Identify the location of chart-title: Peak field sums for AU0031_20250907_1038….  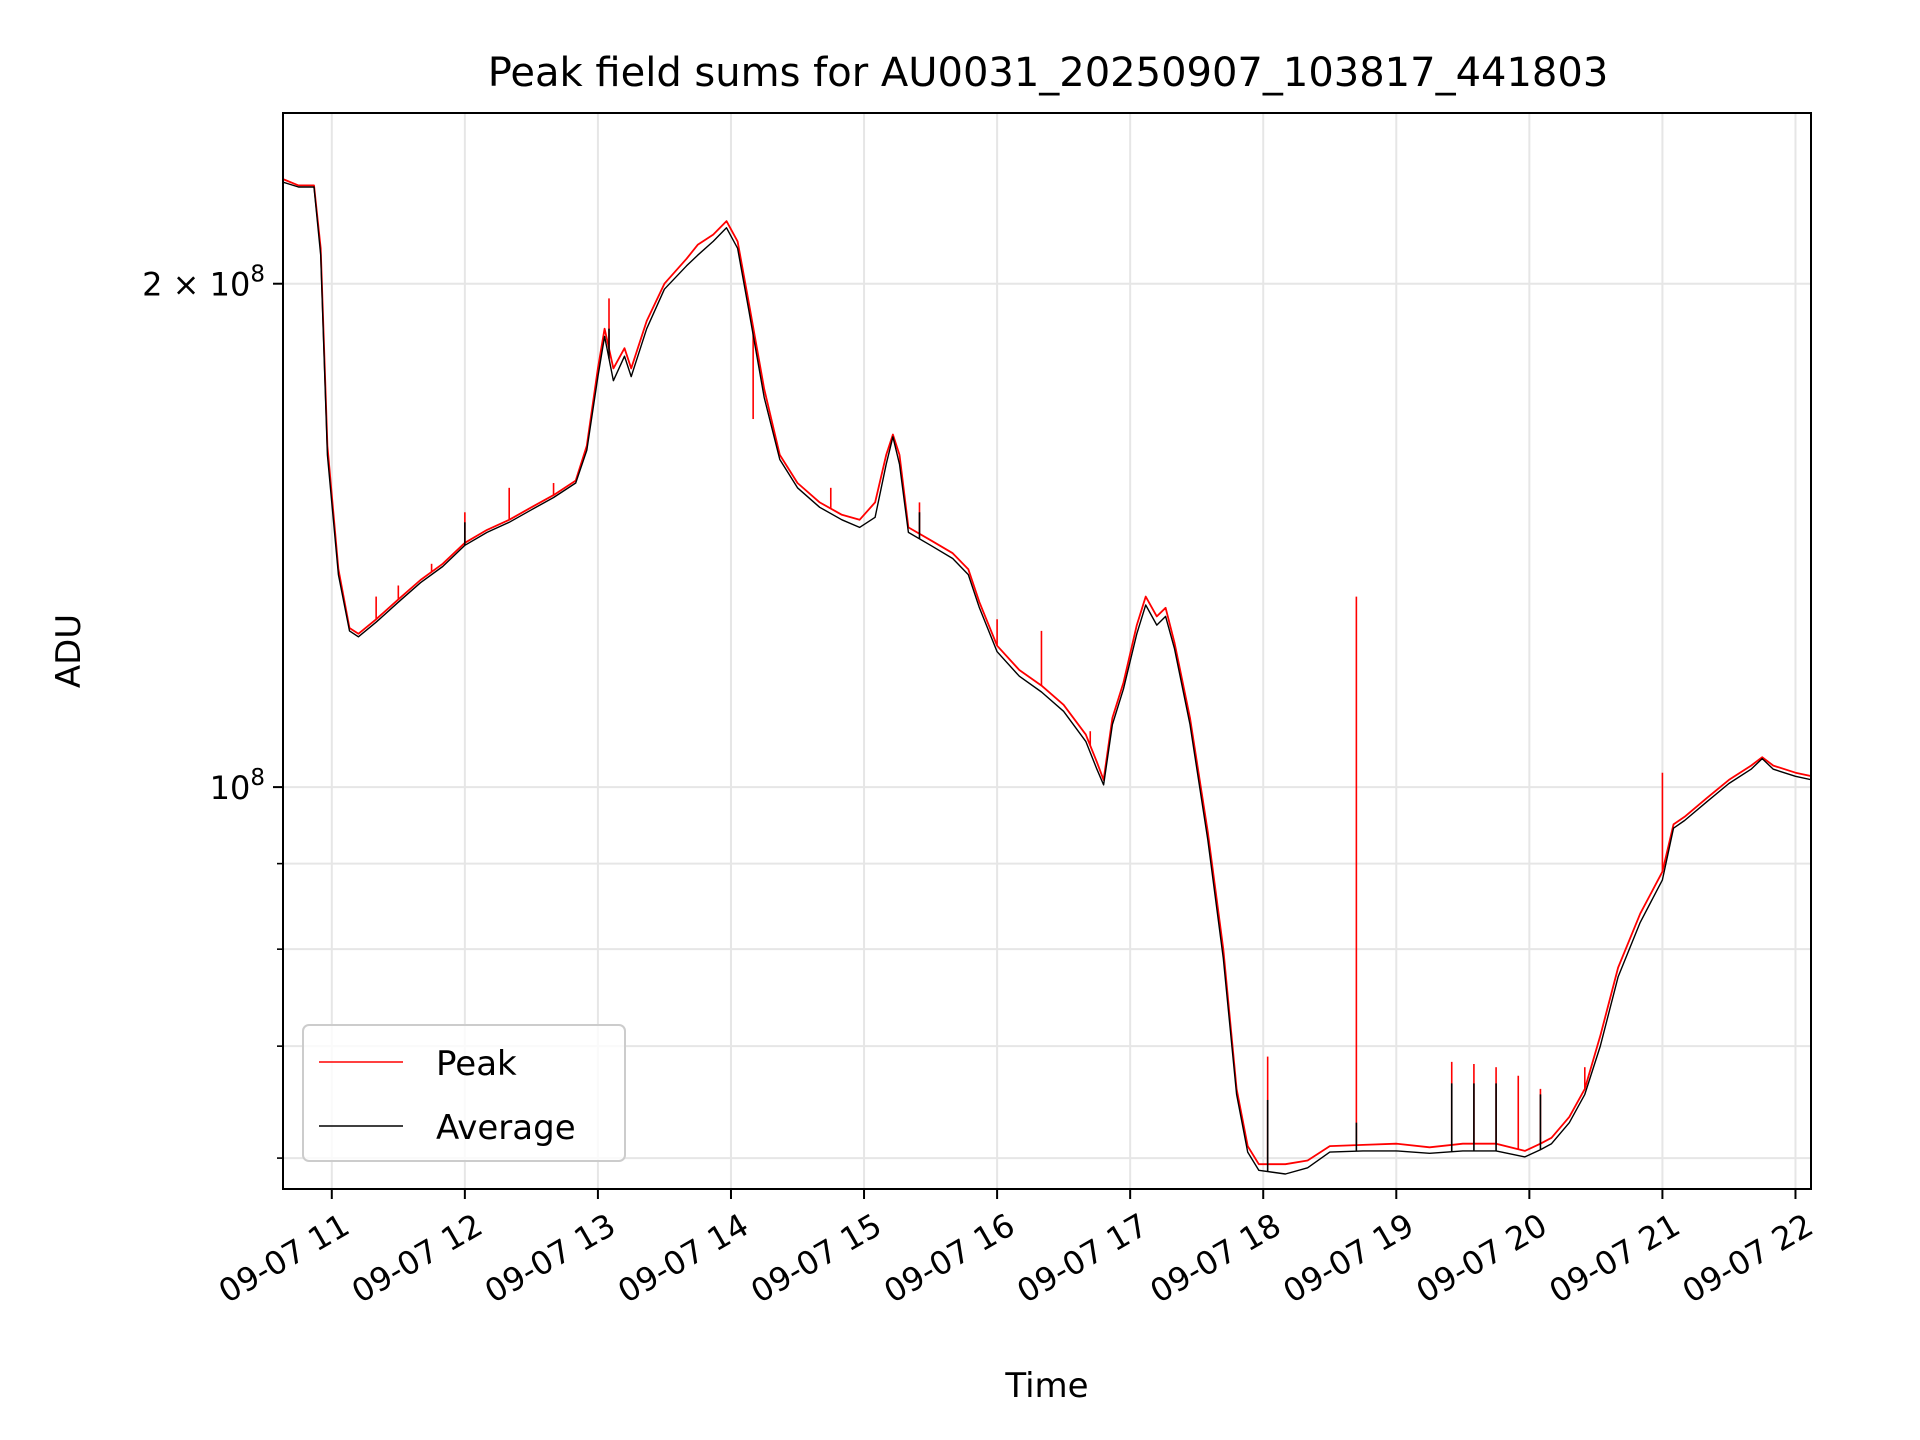
(1048, 73).